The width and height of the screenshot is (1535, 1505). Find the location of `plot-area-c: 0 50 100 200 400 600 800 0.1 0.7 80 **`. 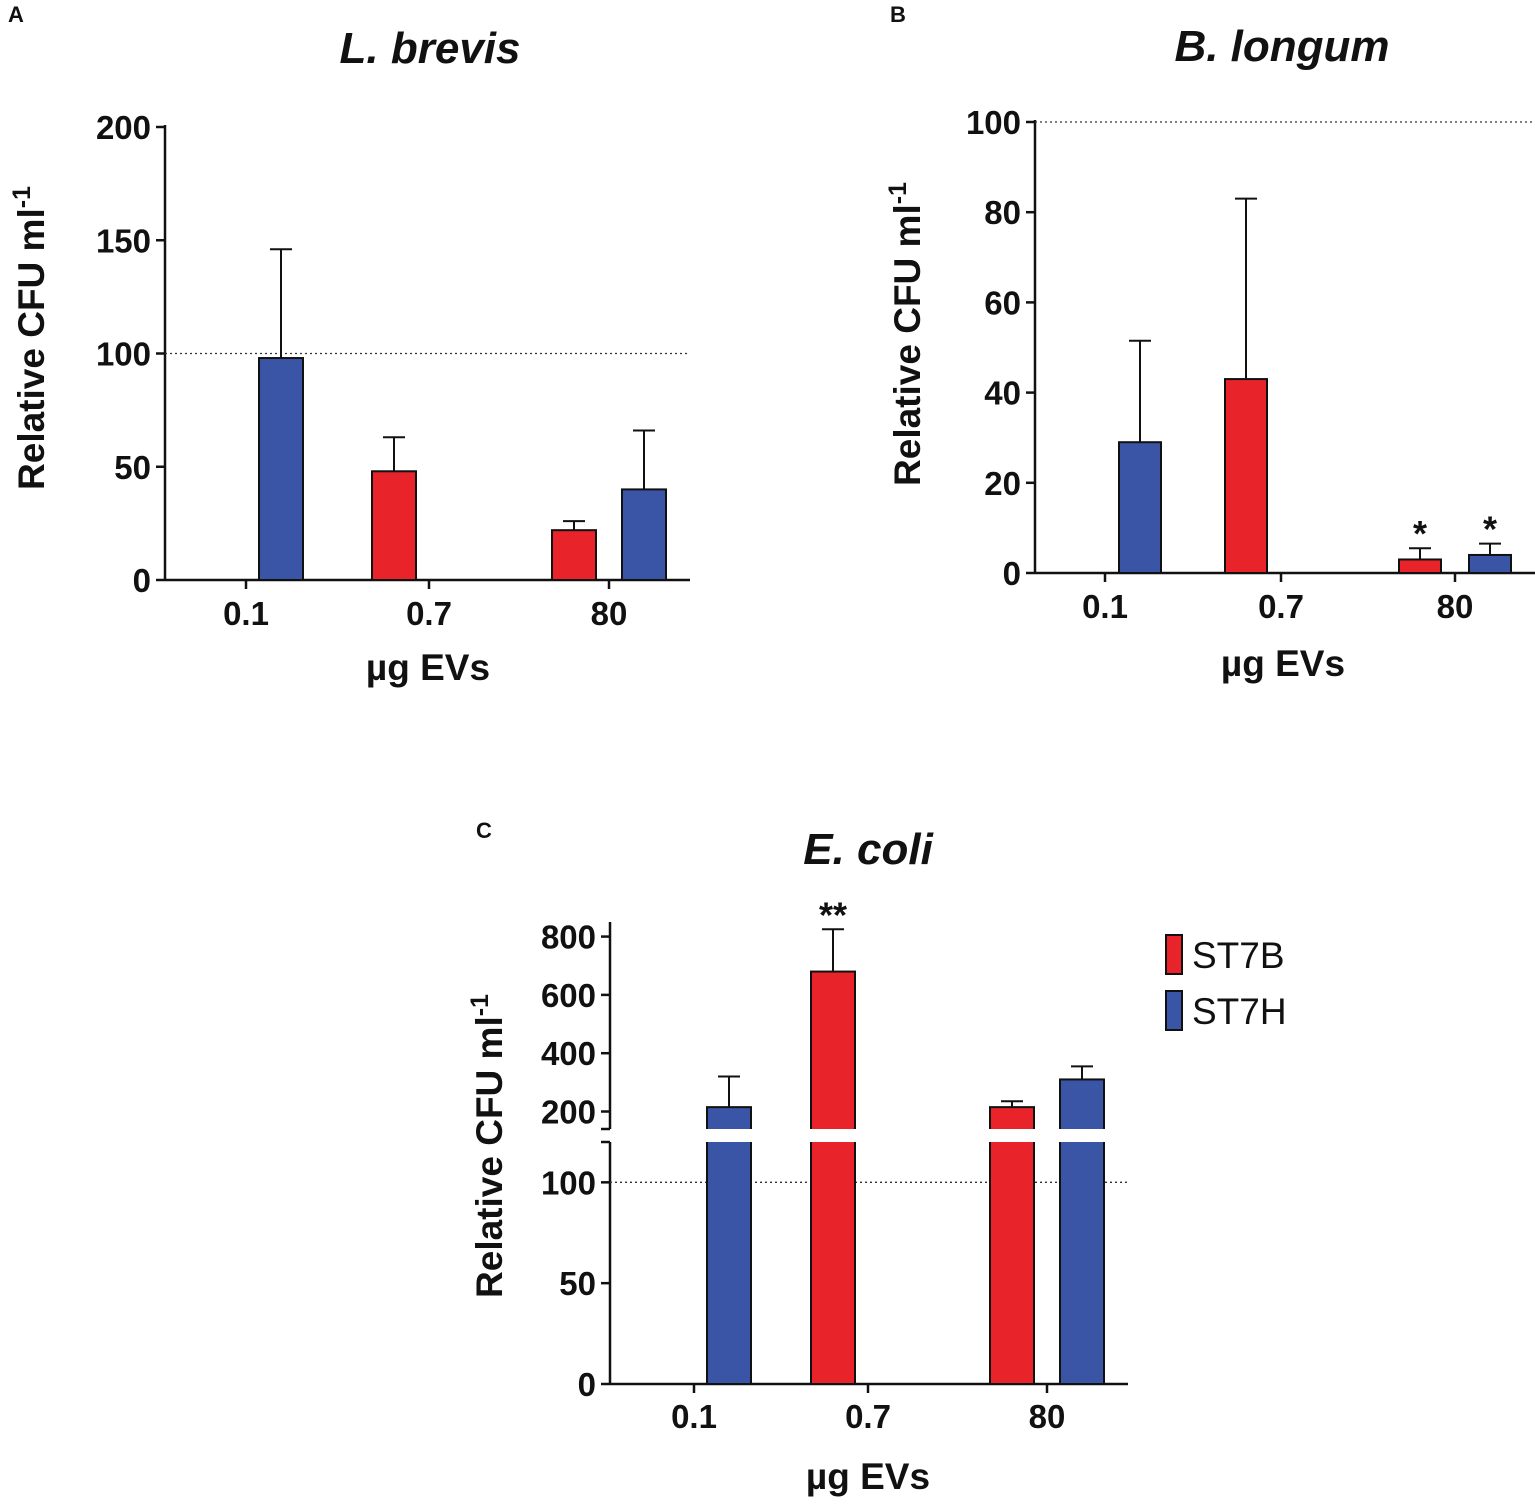

plot-area-c: 0 50 100 200 400 600 800 0.1 0.7 80 ** is located at coordinates (834, 1164).